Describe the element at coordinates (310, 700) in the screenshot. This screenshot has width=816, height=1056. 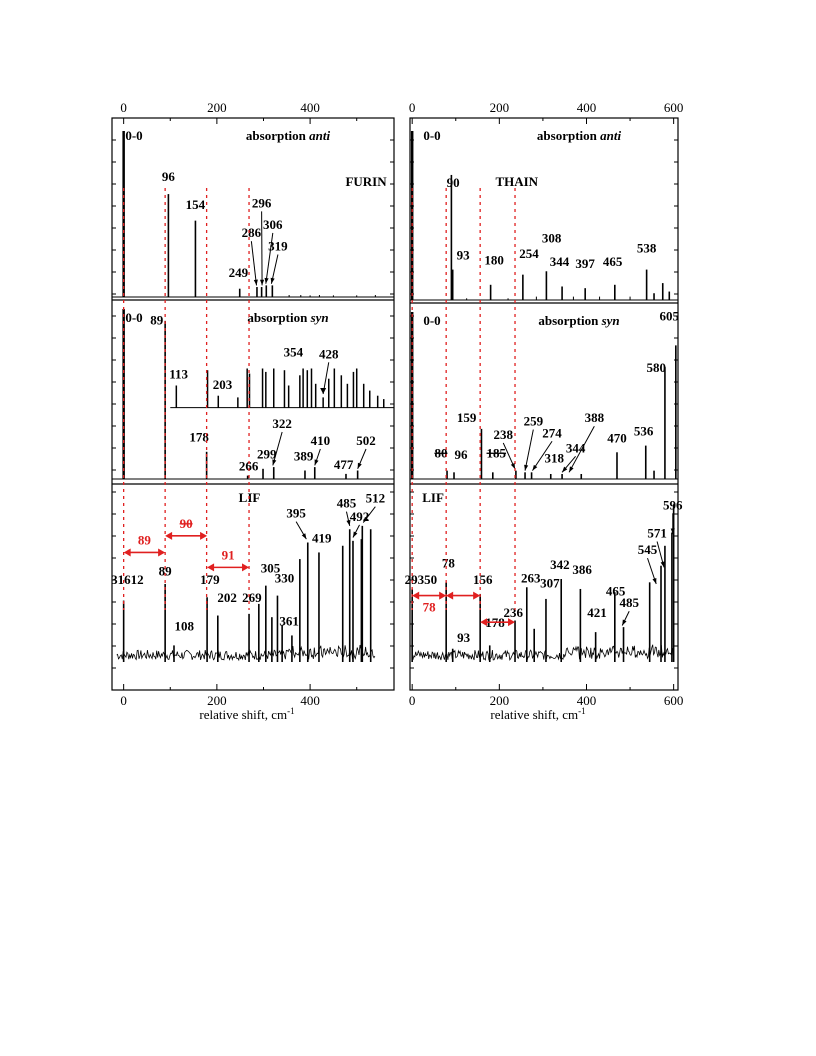
I see `tick-label-bottom: 400` at that location.